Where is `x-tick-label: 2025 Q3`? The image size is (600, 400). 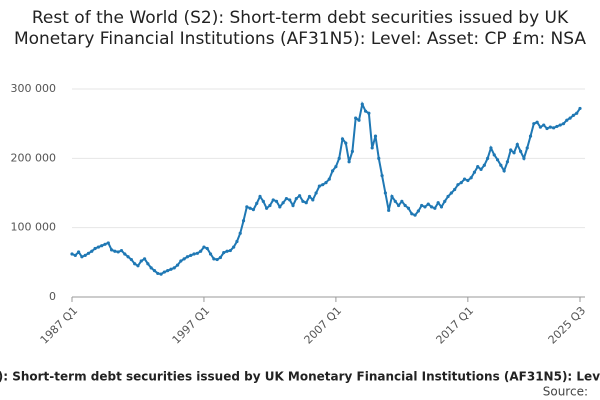
x-tick-label: 2025 Q3 is located at coordinates (567, 325).